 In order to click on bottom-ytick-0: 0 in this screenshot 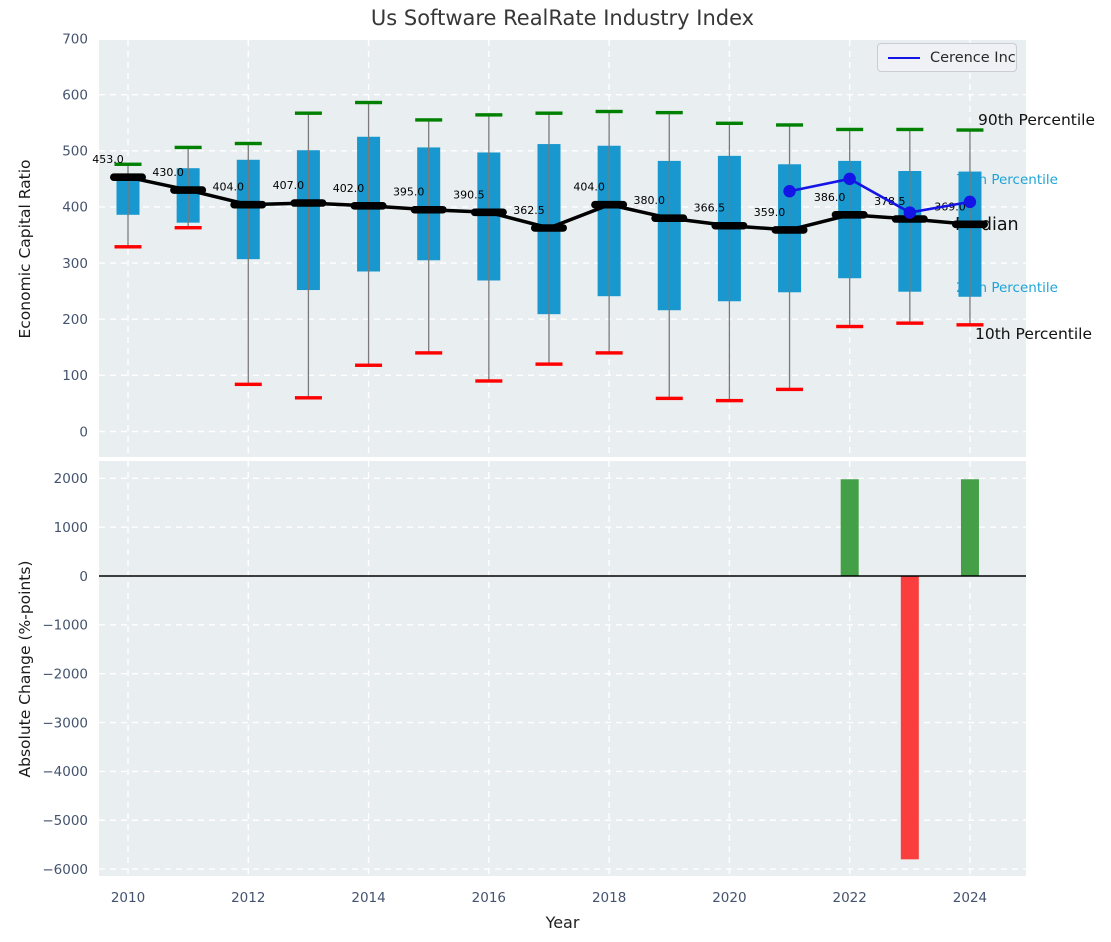, I will do `click(83, 577)`.